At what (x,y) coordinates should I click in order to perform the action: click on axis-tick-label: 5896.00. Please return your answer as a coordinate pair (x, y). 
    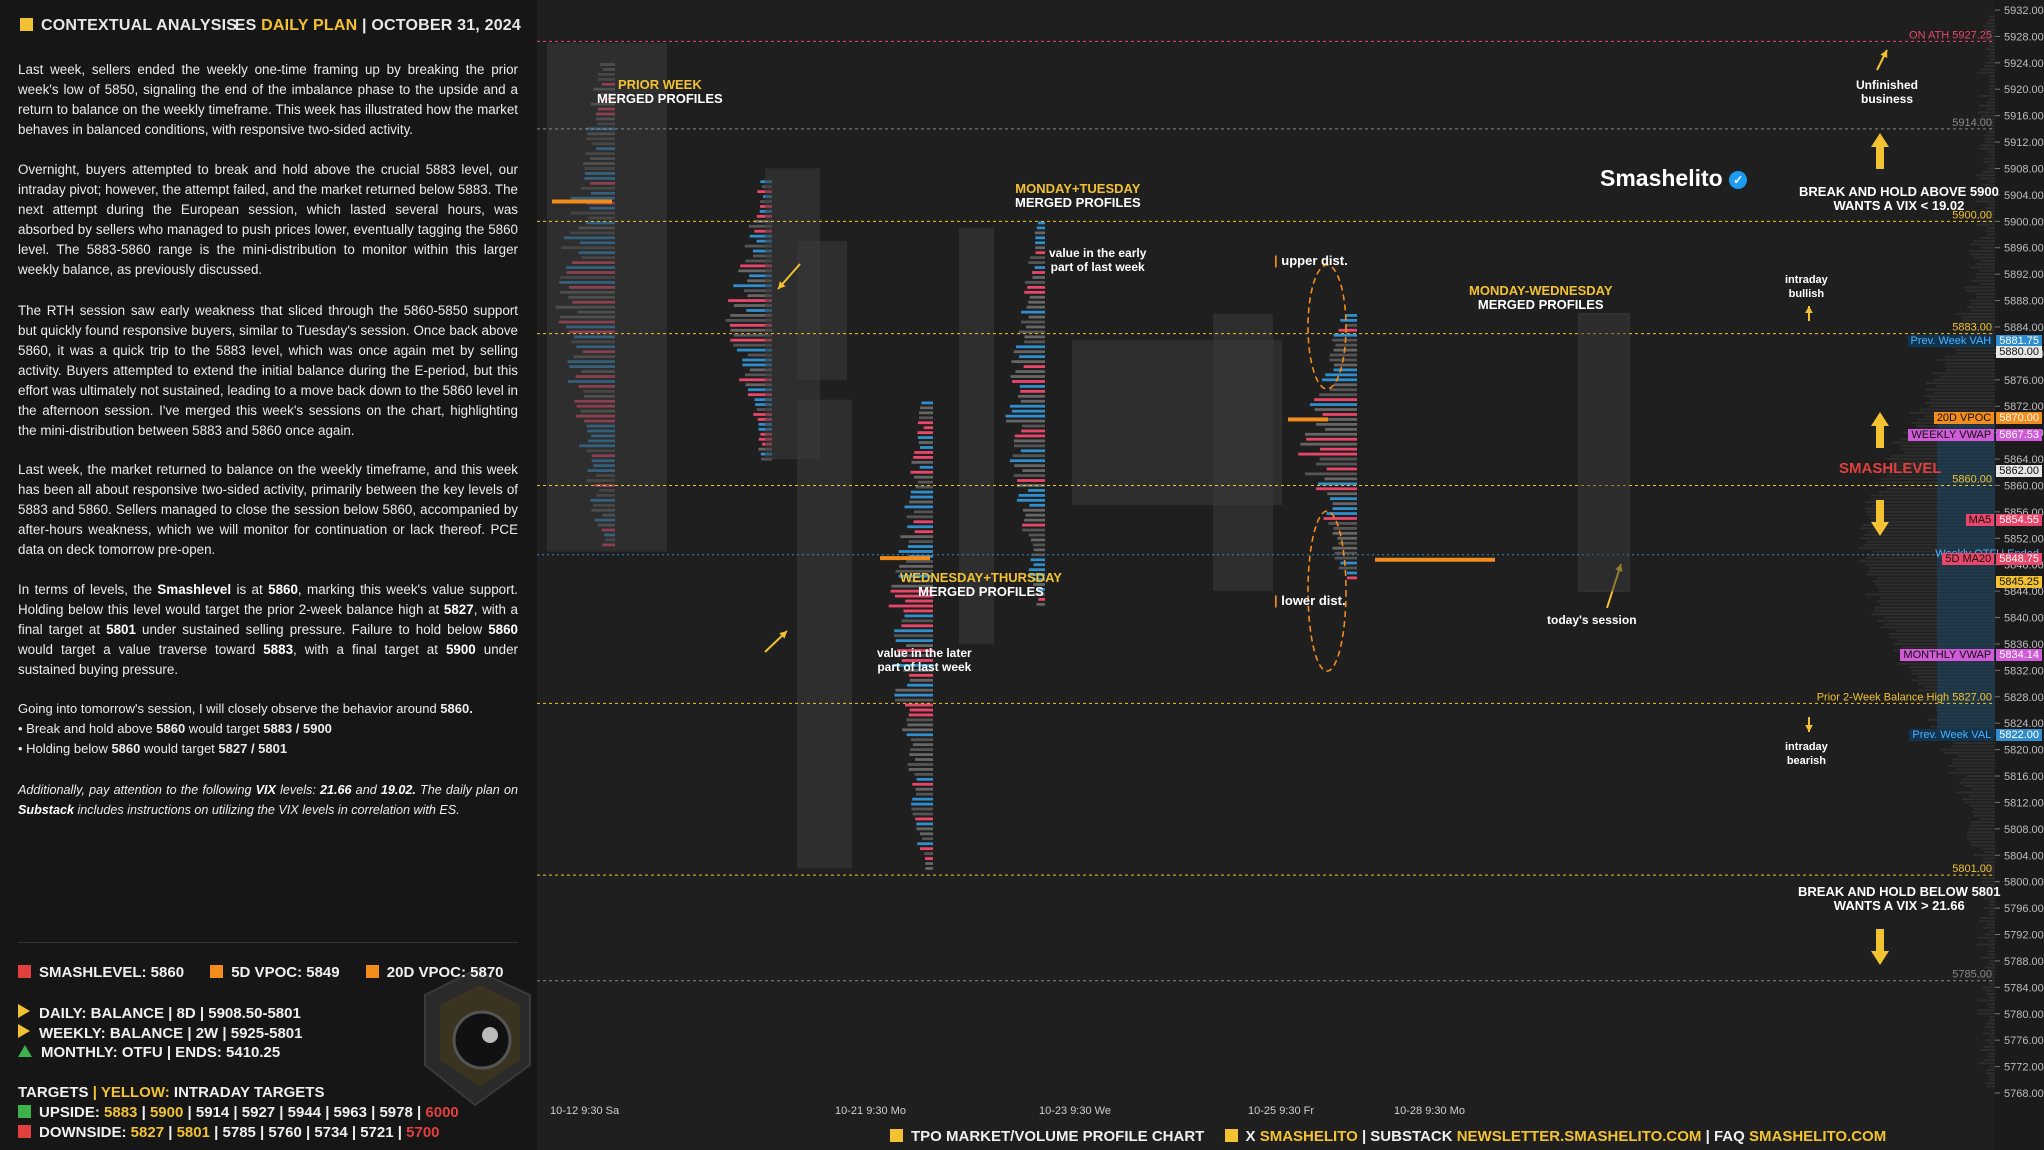
    Looking at the image, I should click on (2024, 249).